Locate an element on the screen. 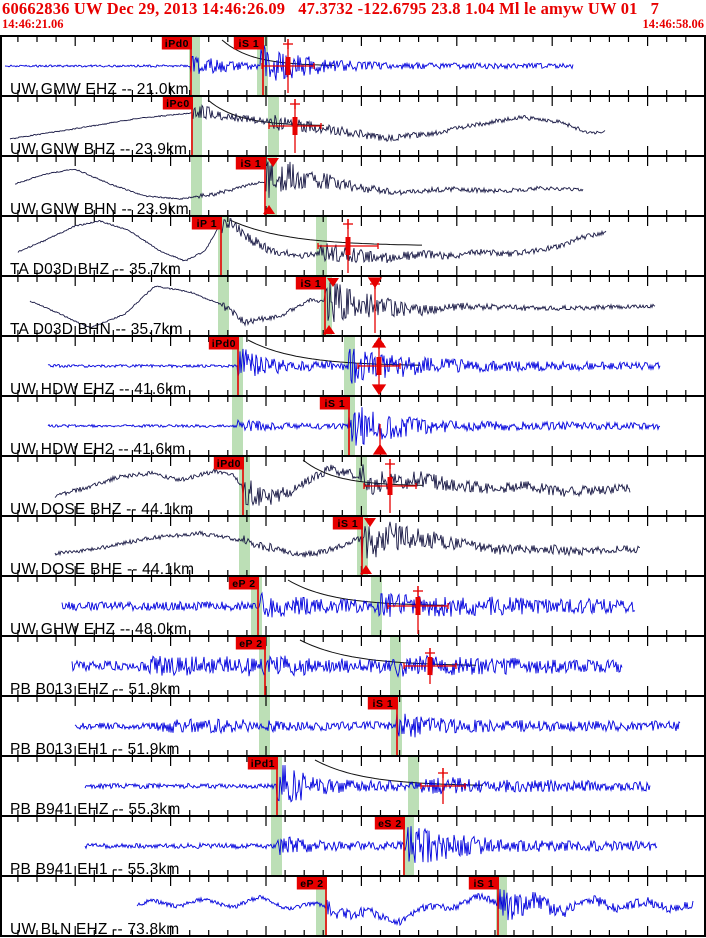 This screenshot has height=938, width=706. station-label: UW GNW BHZ -- 23.9km is located at coordinates (98, 149).